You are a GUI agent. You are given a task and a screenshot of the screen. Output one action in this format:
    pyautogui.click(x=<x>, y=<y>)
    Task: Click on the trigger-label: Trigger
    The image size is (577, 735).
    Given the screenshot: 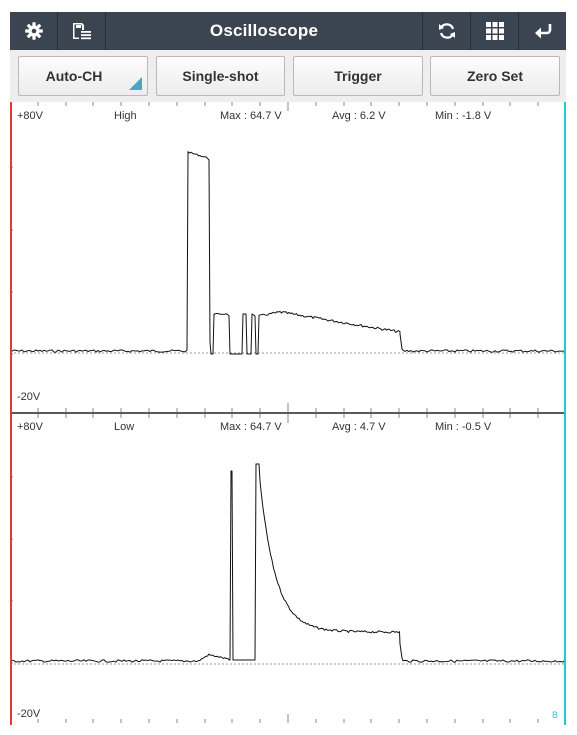 What is the action you would take?
    pyautogui.click(x=358, y=76)
    